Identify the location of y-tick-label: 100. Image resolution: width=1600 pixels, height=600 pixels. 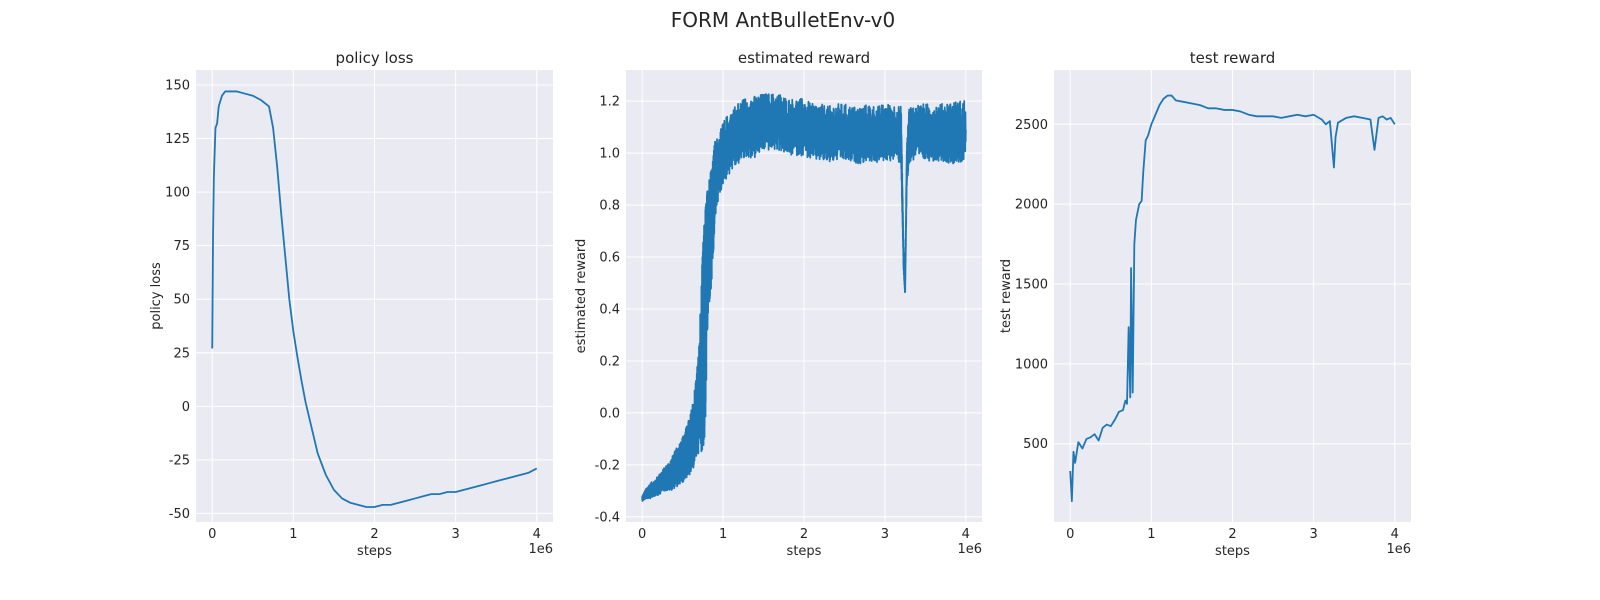
(177, 193).